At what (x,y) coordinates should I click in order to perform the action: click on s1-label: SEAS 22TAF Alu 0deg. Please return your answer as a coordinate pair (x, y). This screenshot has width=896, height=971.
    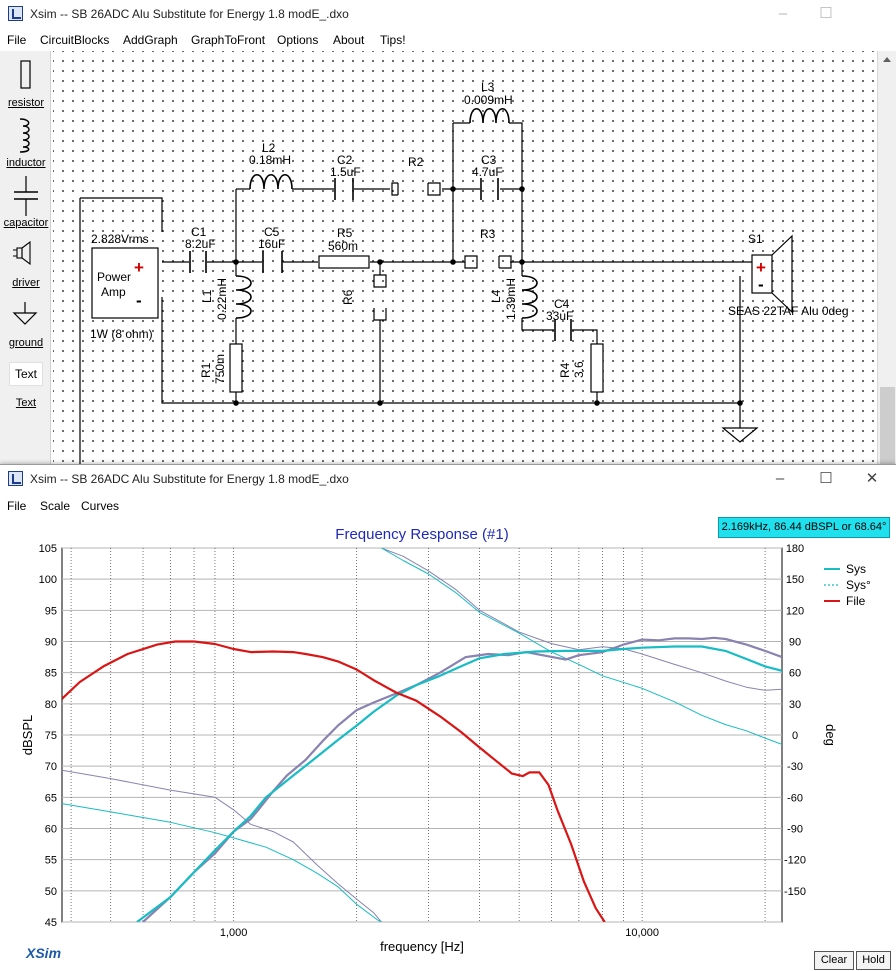
    Looking at the image, I should click on (788, 311).